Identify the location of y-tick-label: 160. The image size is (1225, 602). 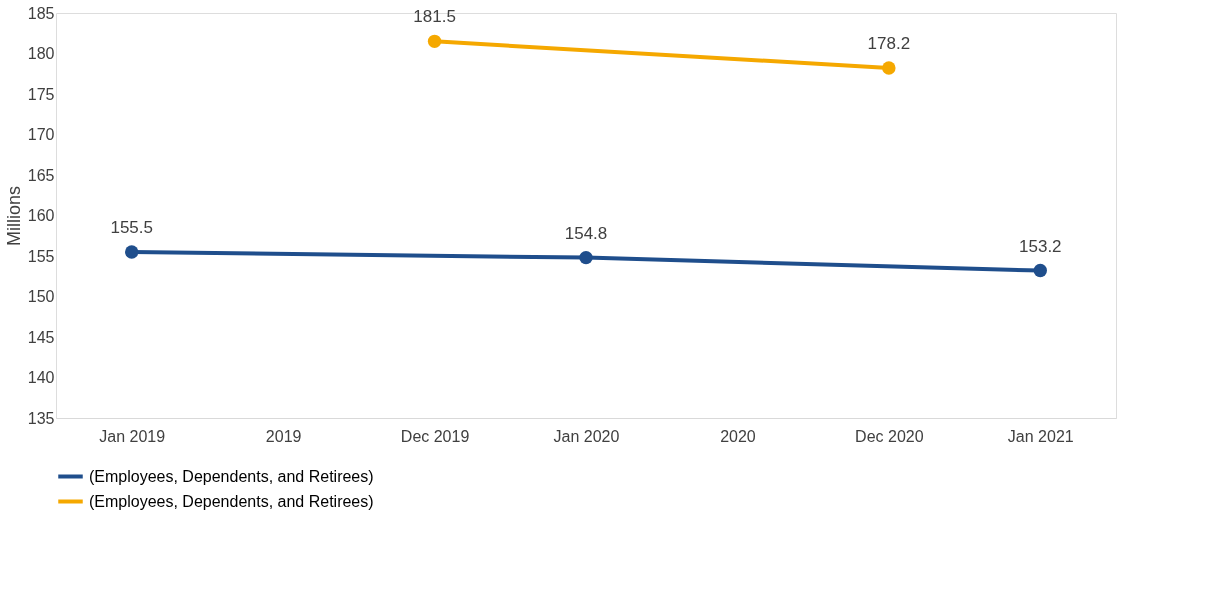
(41, 215).